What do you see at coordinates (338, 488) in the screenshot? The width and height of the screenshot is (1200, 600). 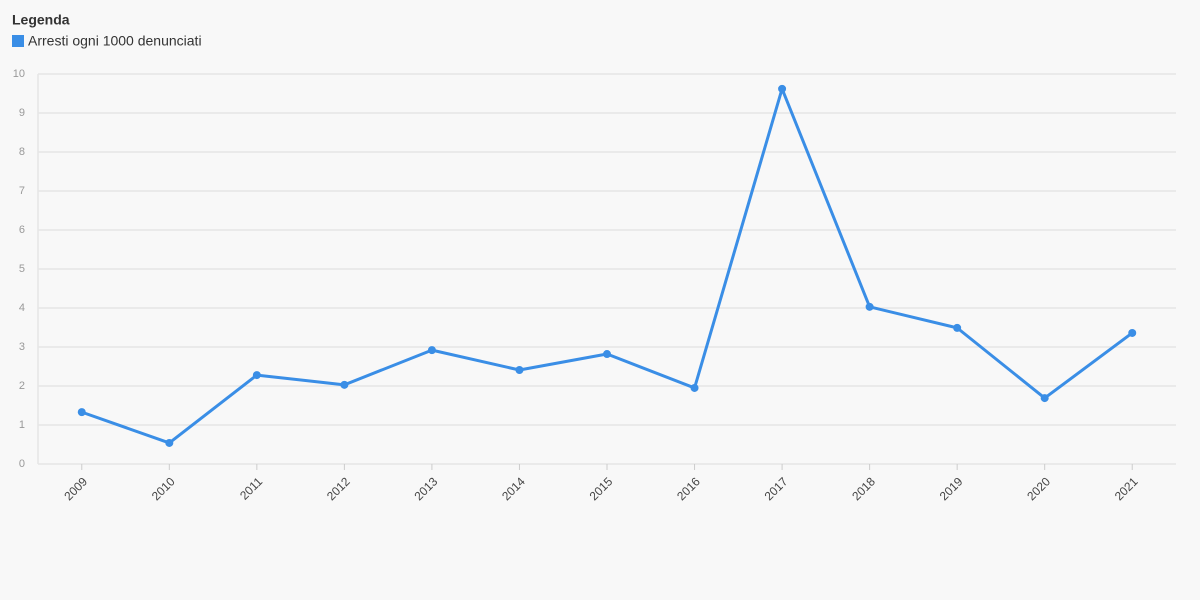 I see `x-tick-label: 2012` at bounding box center [338, 488].